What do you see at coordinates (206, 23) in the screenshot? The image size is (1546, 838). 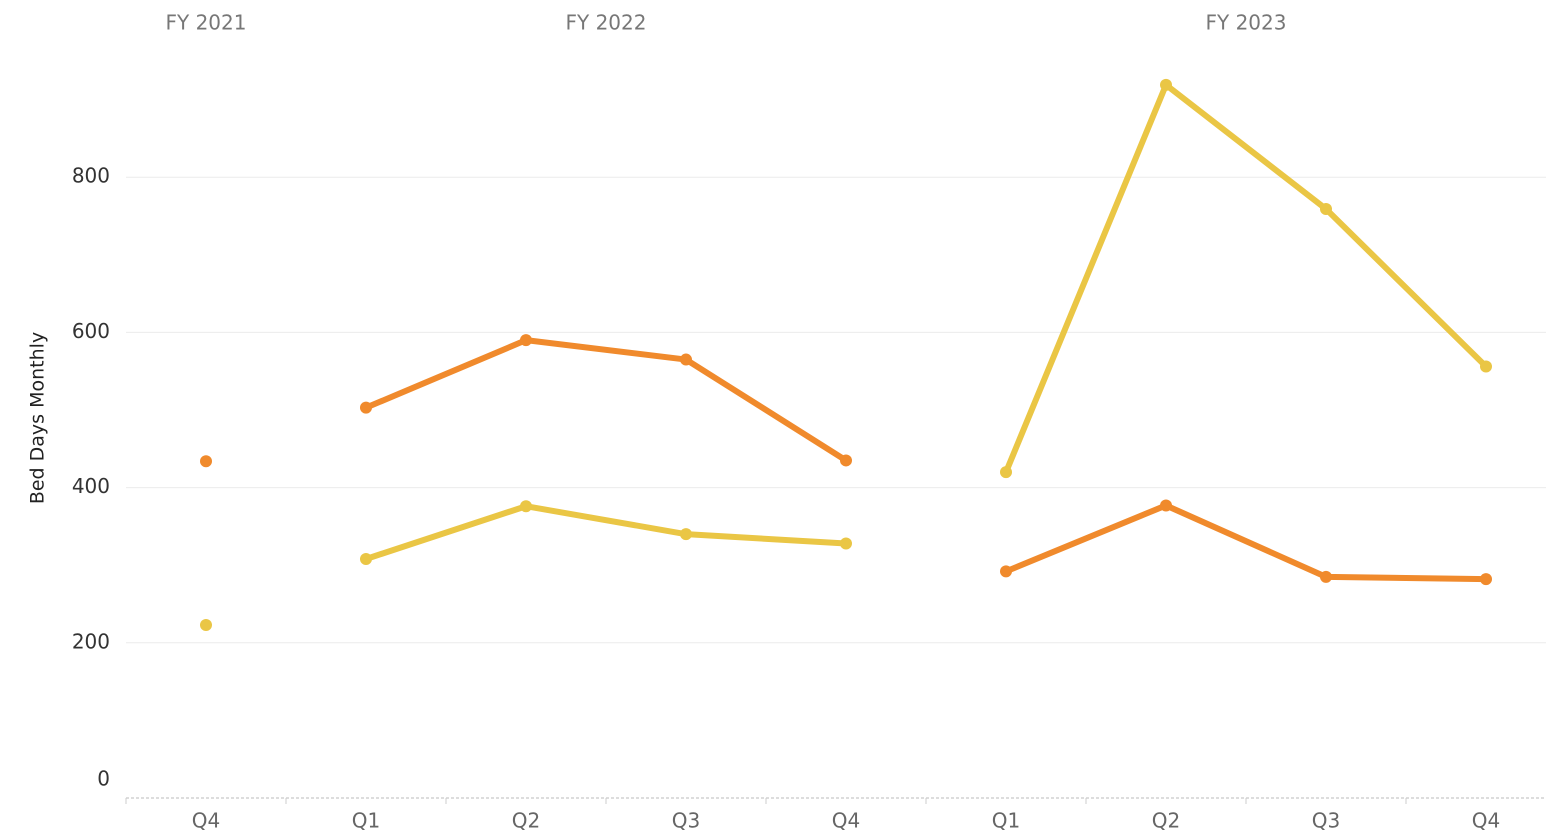 I see `year-header: FY 2021` at bounding box center [206, 23].